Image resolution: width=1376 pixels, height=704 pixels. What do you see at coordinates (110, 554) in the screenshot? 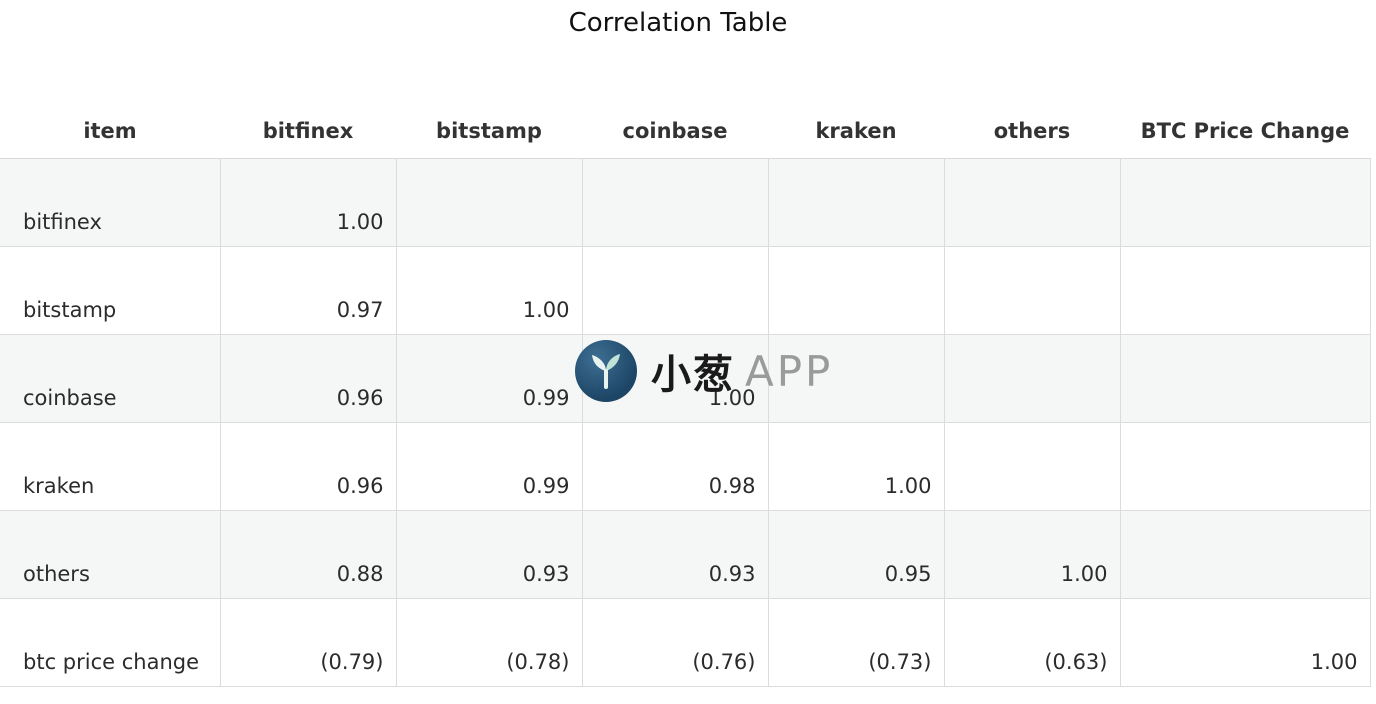
I see `row-label: others` at bounding box center [110, 554].